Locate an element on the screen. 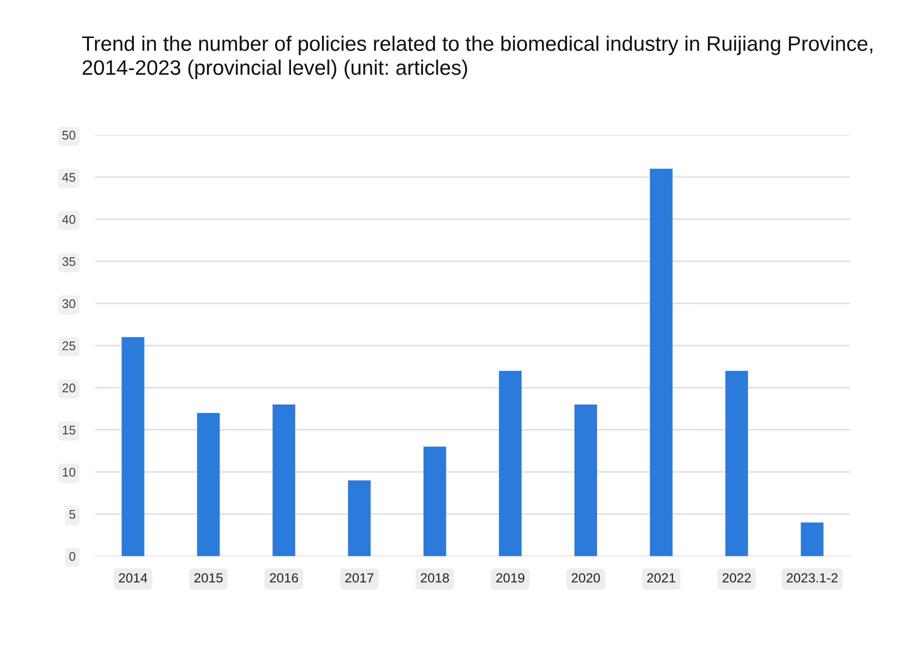  x-tick-label: 2022 is located at coordinates (736, 578).